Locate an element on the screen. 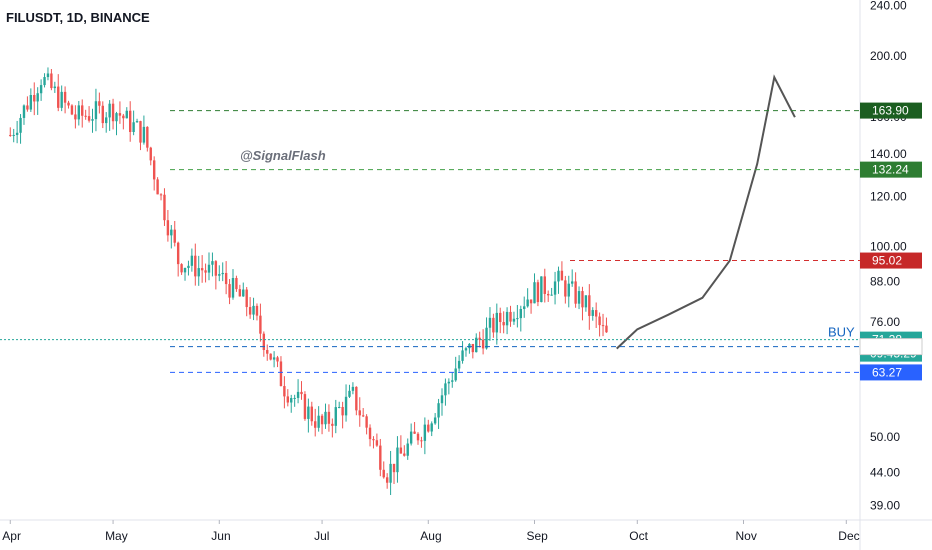 This screenshot has width=932, height=550. level-69-tag is located at coordinates (891, 347).